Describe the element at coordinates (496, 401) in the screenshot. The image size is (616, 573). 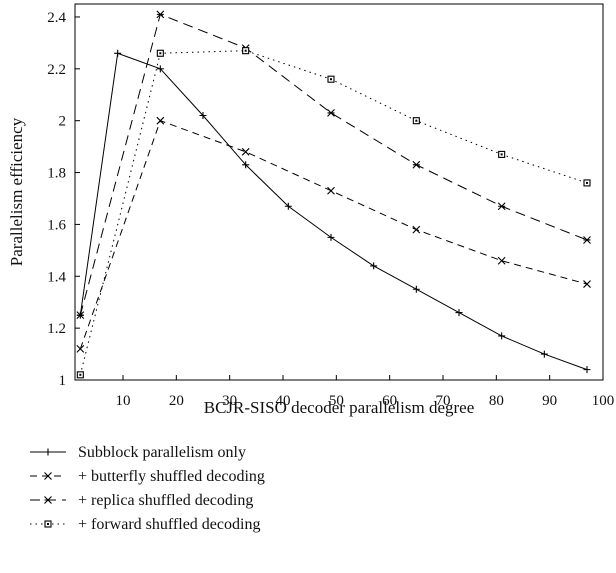
I see `x-tick-label: 80` at that location.